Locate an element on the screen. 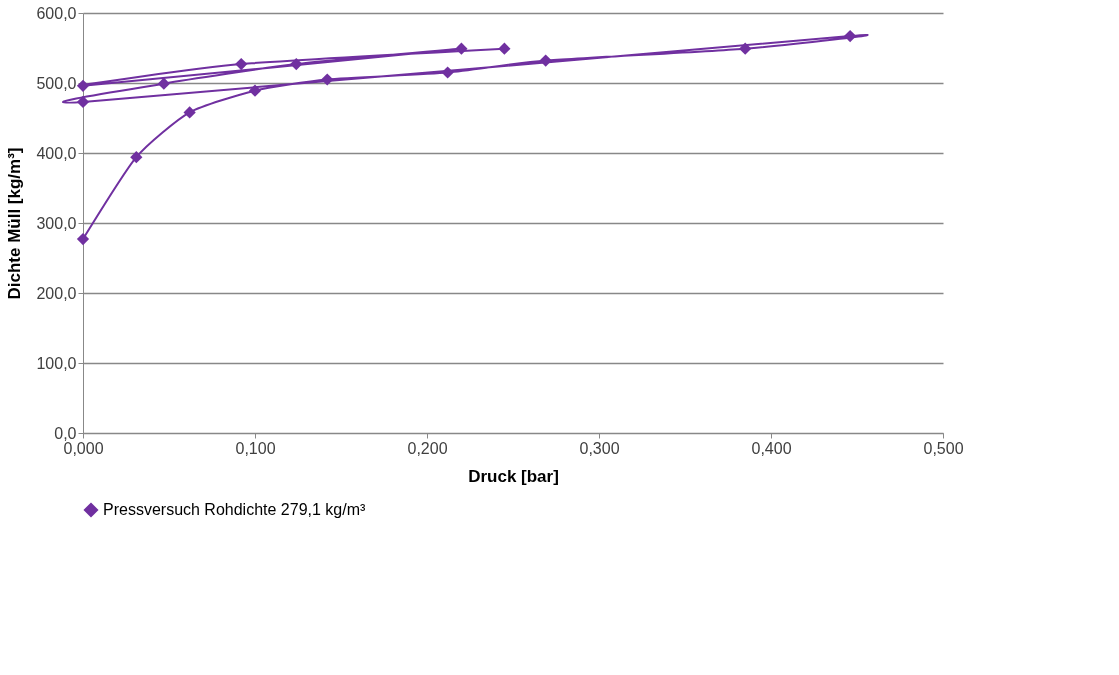  x-tick-label: 0,400 is located at coordinates (771, 448).